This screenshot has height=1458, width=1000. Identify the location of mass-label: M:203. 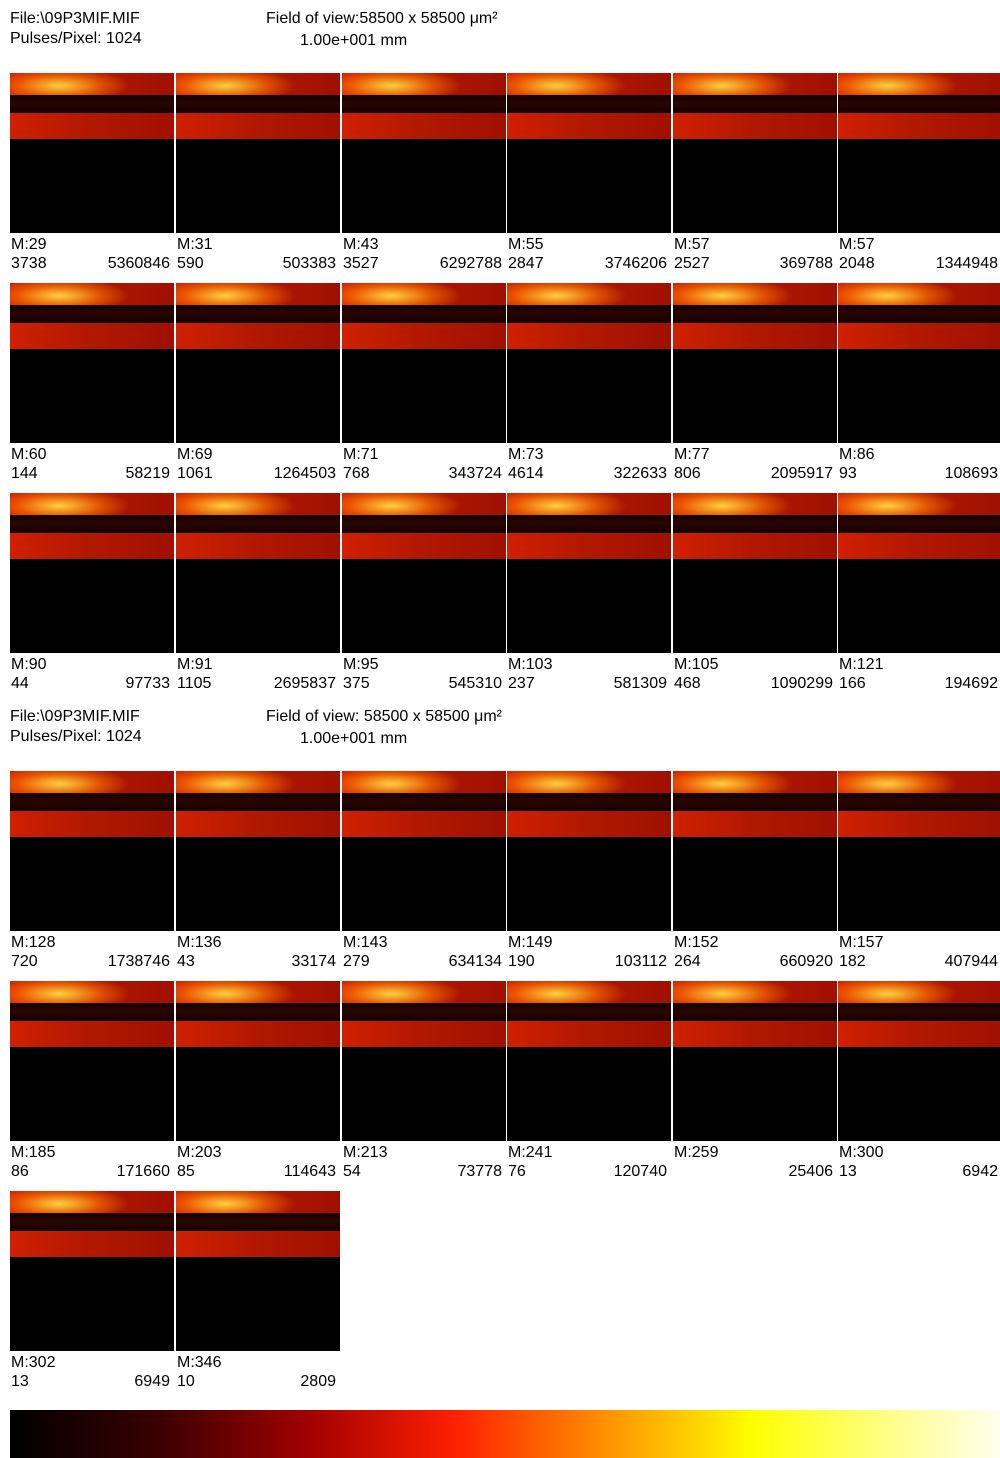
(199, 1152).